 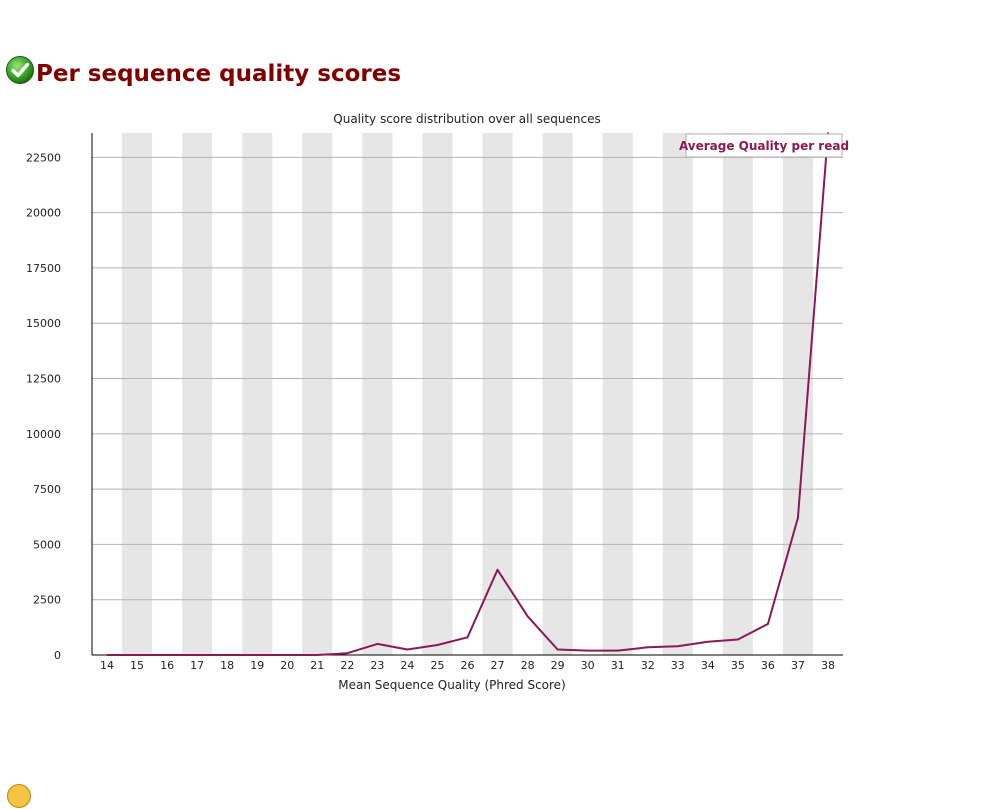 What do you see at coordinates (47, 544) in the screenshot?
I see `y-tick-5000: 5000` at bounding box center [47, 544].